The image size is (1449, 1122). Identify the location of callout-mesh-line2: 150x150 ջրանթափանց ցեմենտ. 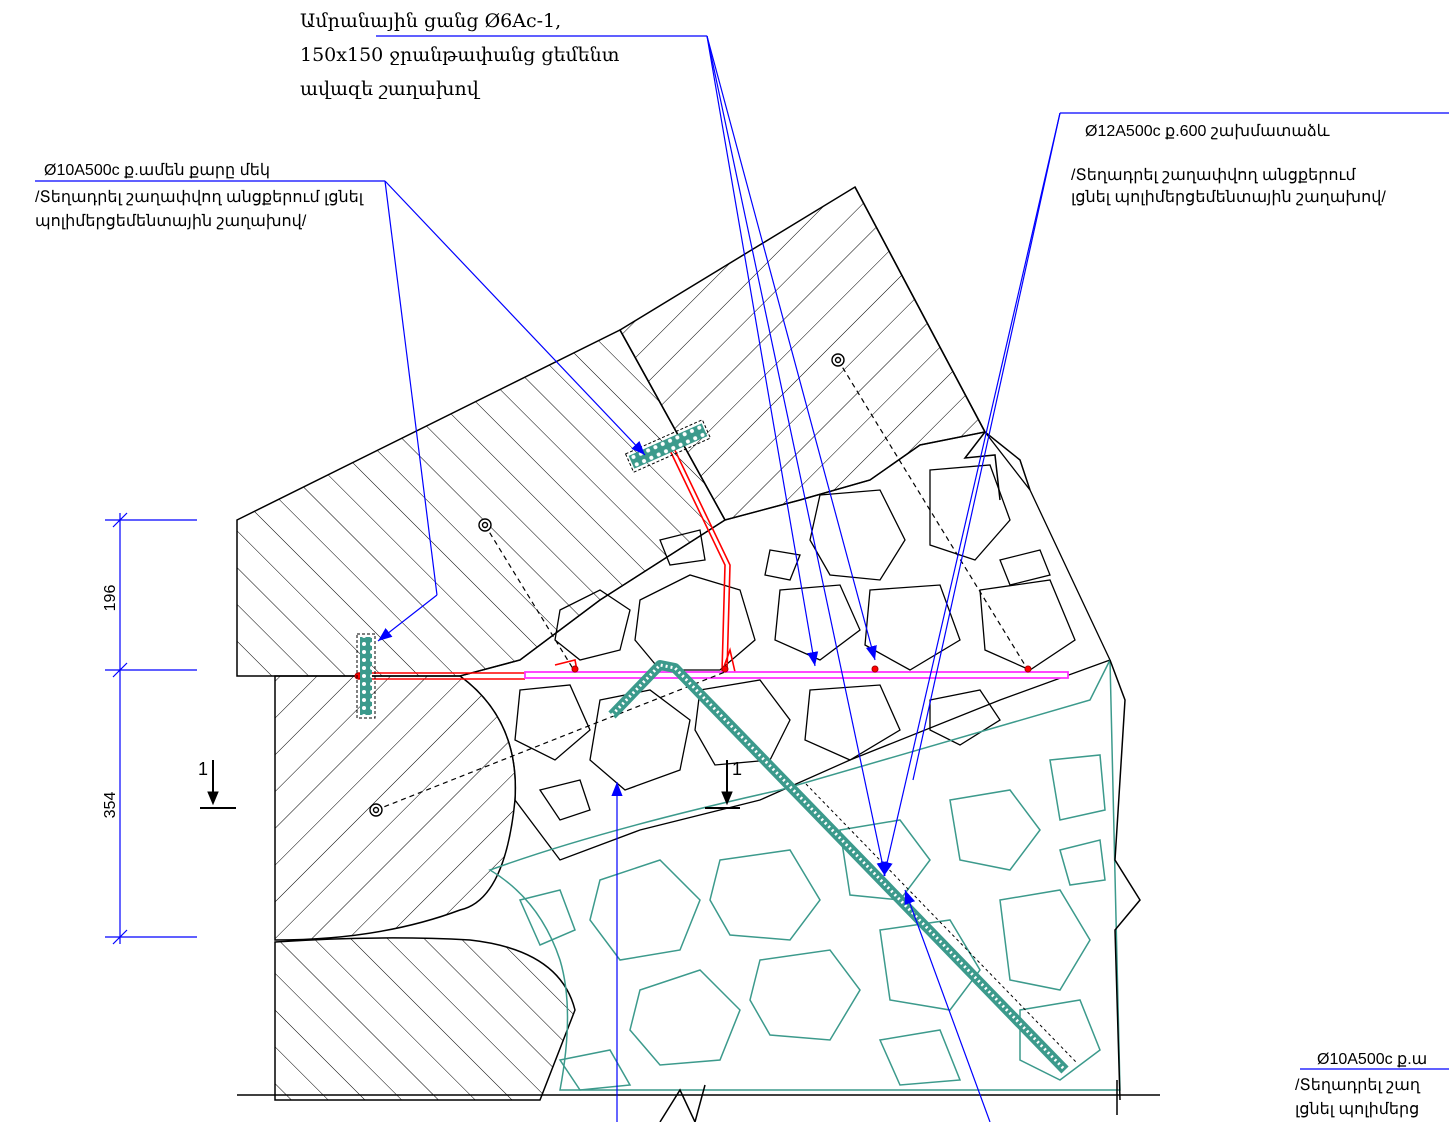
(460, 55).